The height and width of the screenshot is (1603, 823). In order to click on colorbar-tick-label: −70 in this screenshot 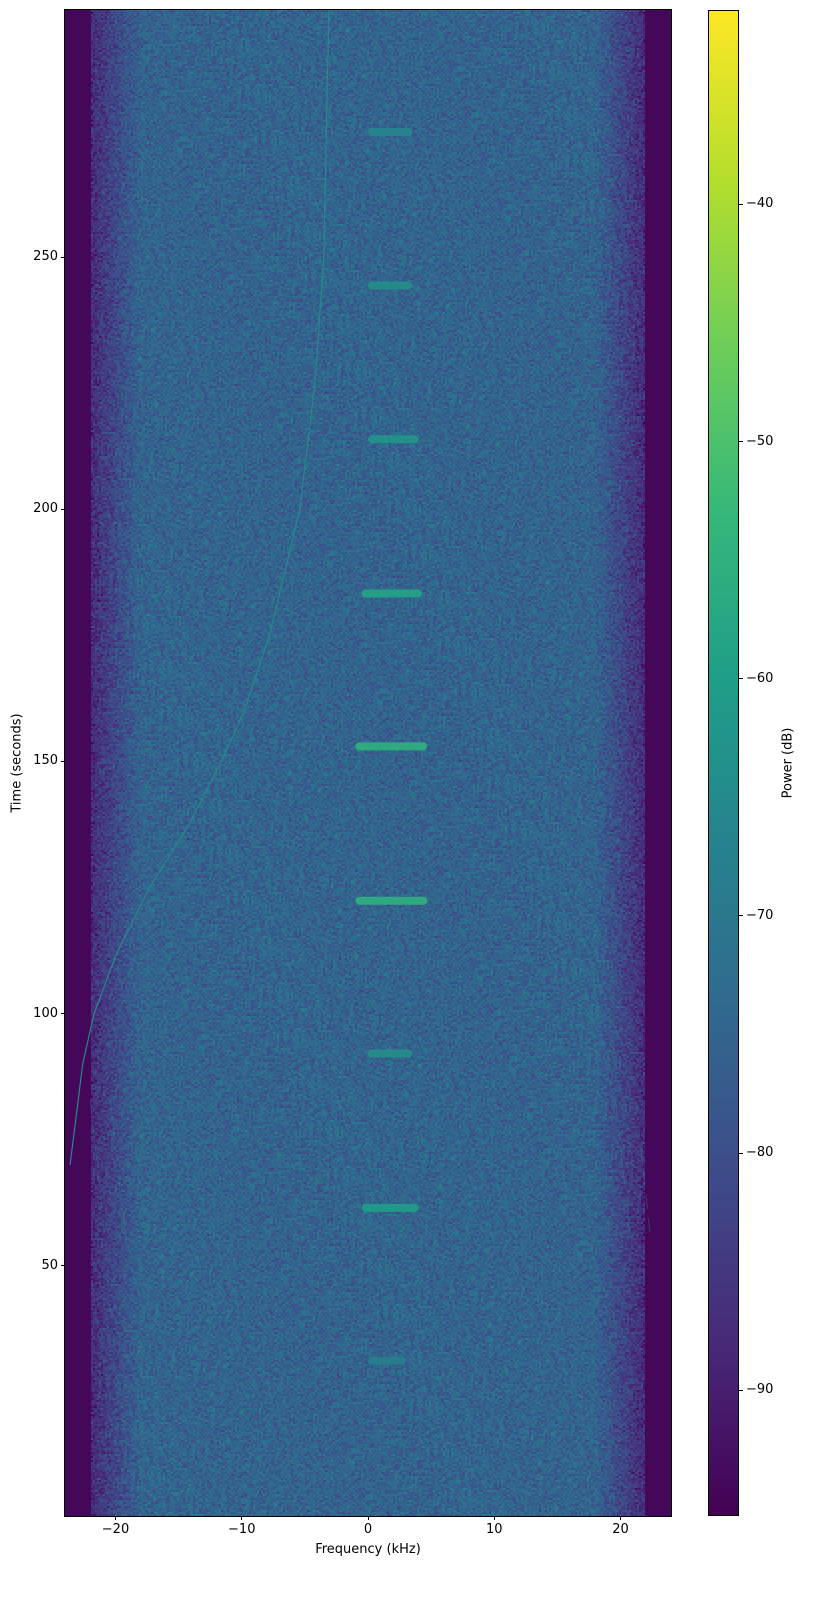, I will do `click(760, 915)`.